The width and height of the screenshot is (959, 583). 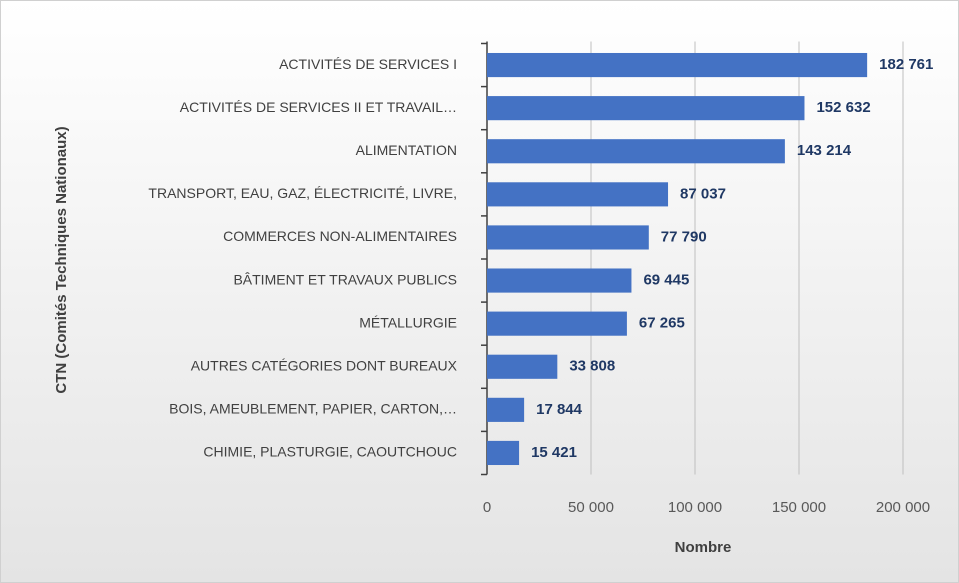 What do you see at coordinates (662, 323) in the screenshot?
I see `value-label: 67 265` at bounding box center [662, 323].